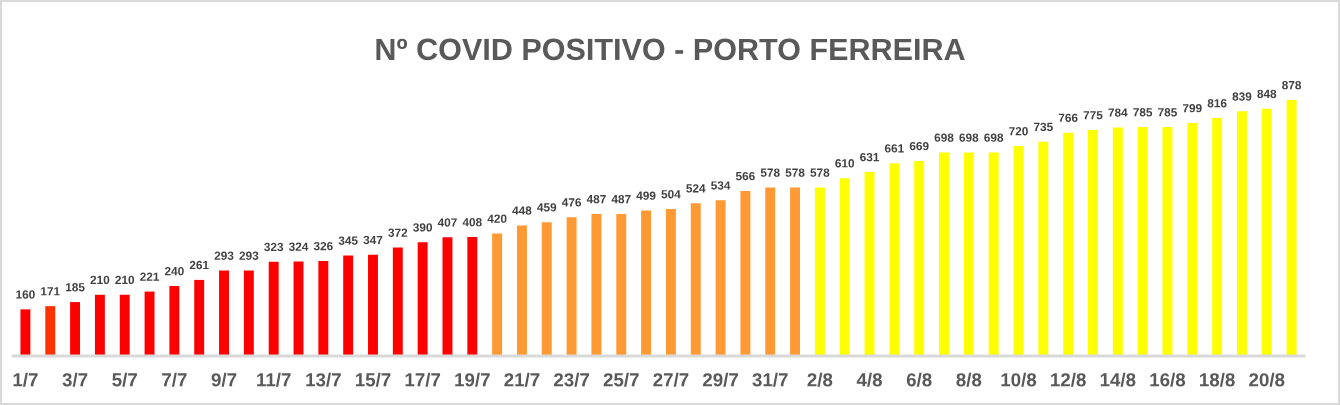 The height and width of the screenshot is (405, 1340). Describe the element at coordinates (571, 202) in the screenshot. I see `data-label: 476` at that location.